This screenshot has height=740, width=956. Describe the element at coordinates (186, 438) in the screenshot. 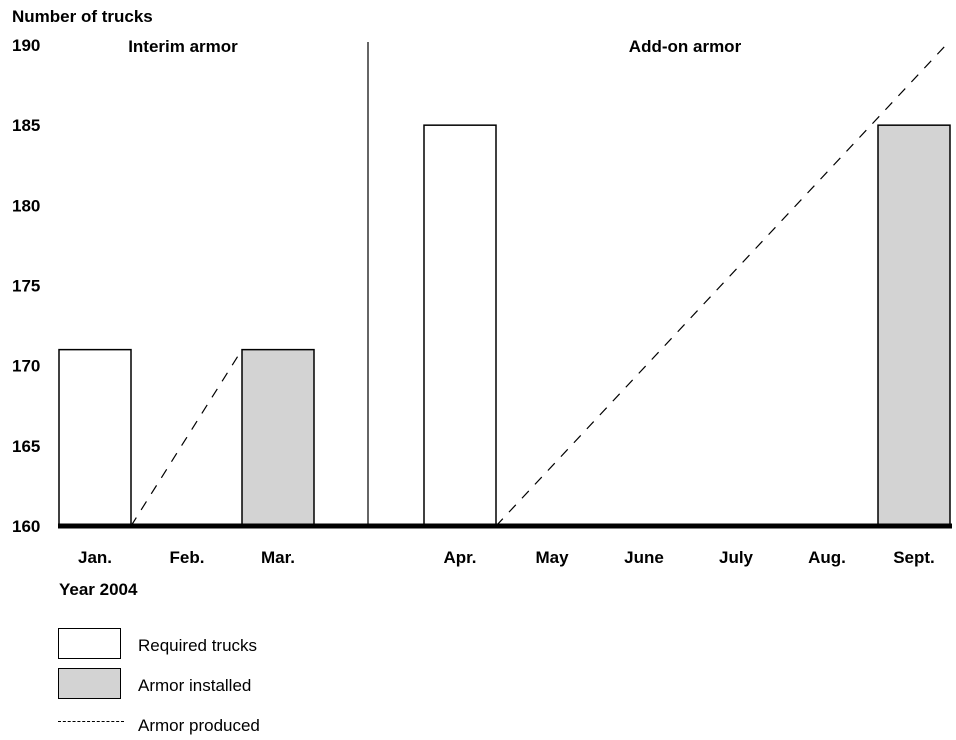

I see `armor-produced-line` at that location.